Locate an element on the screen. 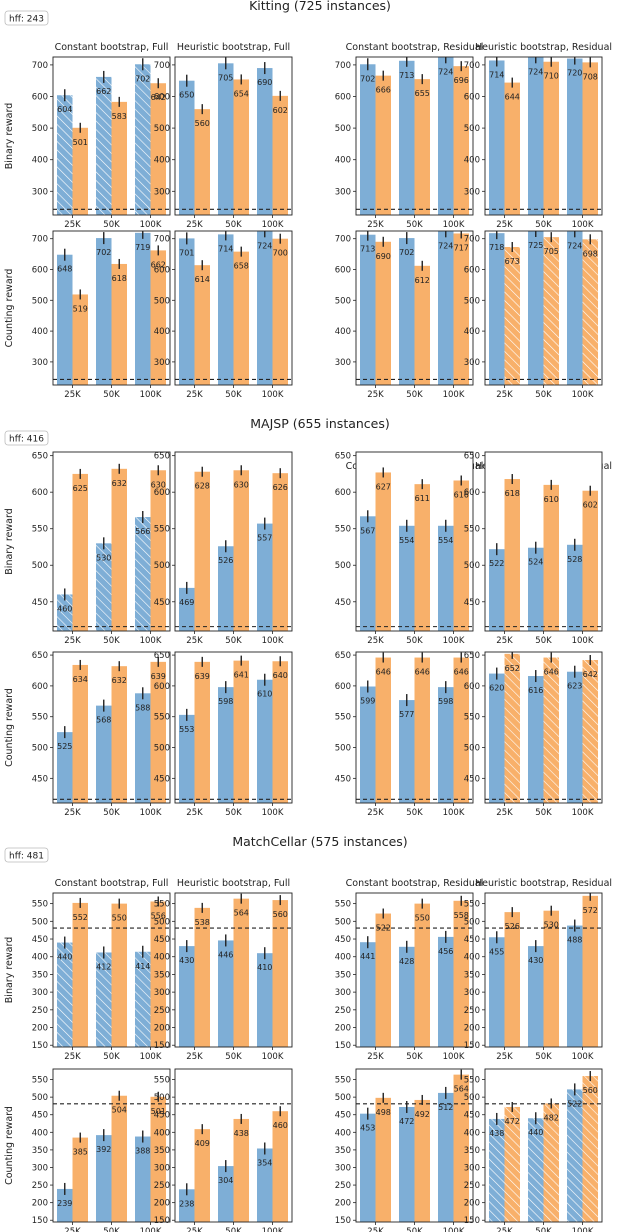  y-tick-label: 200 is located at coordinates (343, 1029).